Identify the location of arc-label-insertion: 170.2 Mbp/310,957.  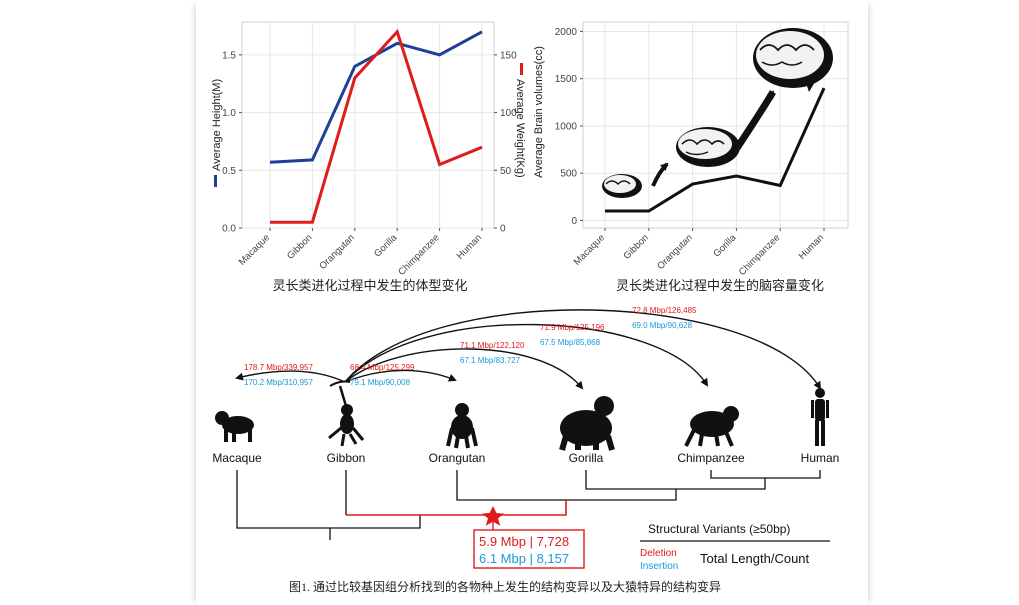
(278, 382).